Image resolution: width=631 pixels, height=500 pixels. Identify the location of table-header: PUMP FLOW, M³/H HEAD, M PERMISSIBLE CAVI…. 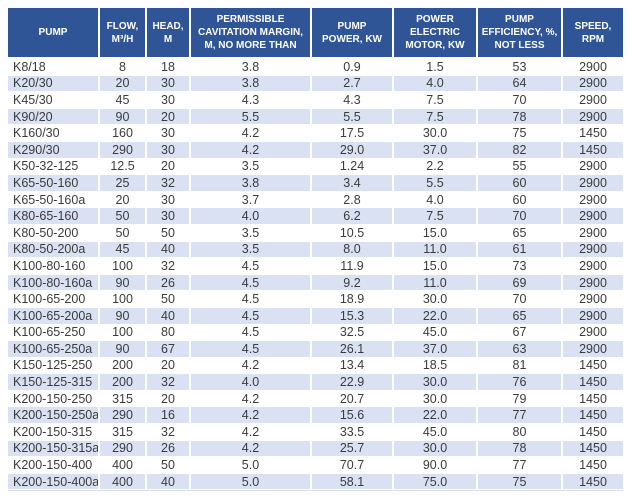
(315, 33).